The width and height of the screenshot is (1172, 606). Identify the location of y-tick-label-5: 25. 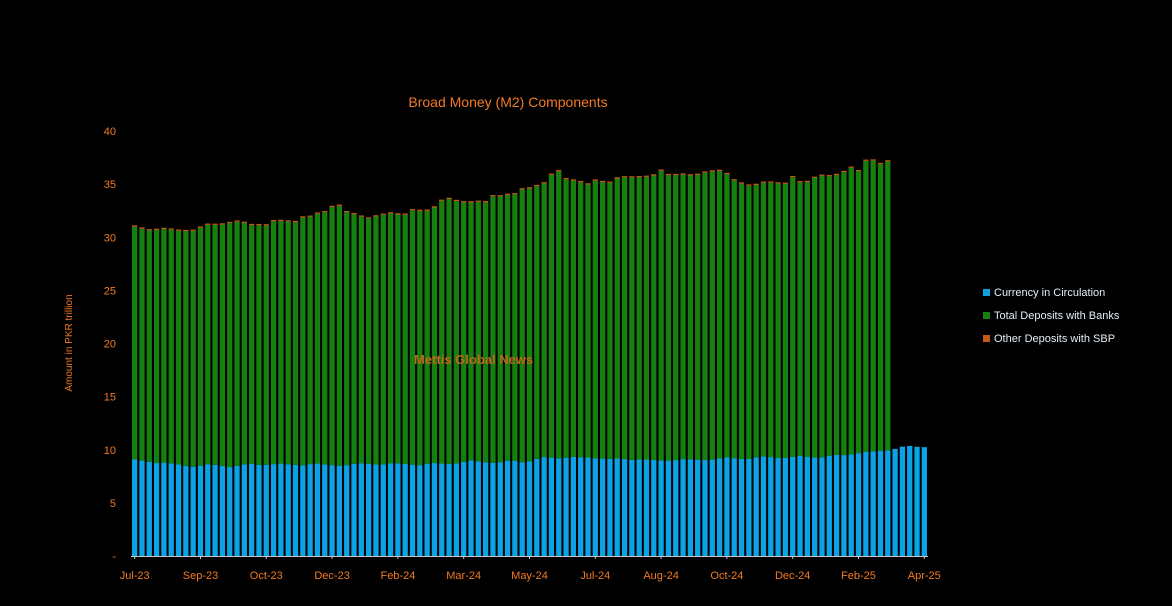
(110, 291).